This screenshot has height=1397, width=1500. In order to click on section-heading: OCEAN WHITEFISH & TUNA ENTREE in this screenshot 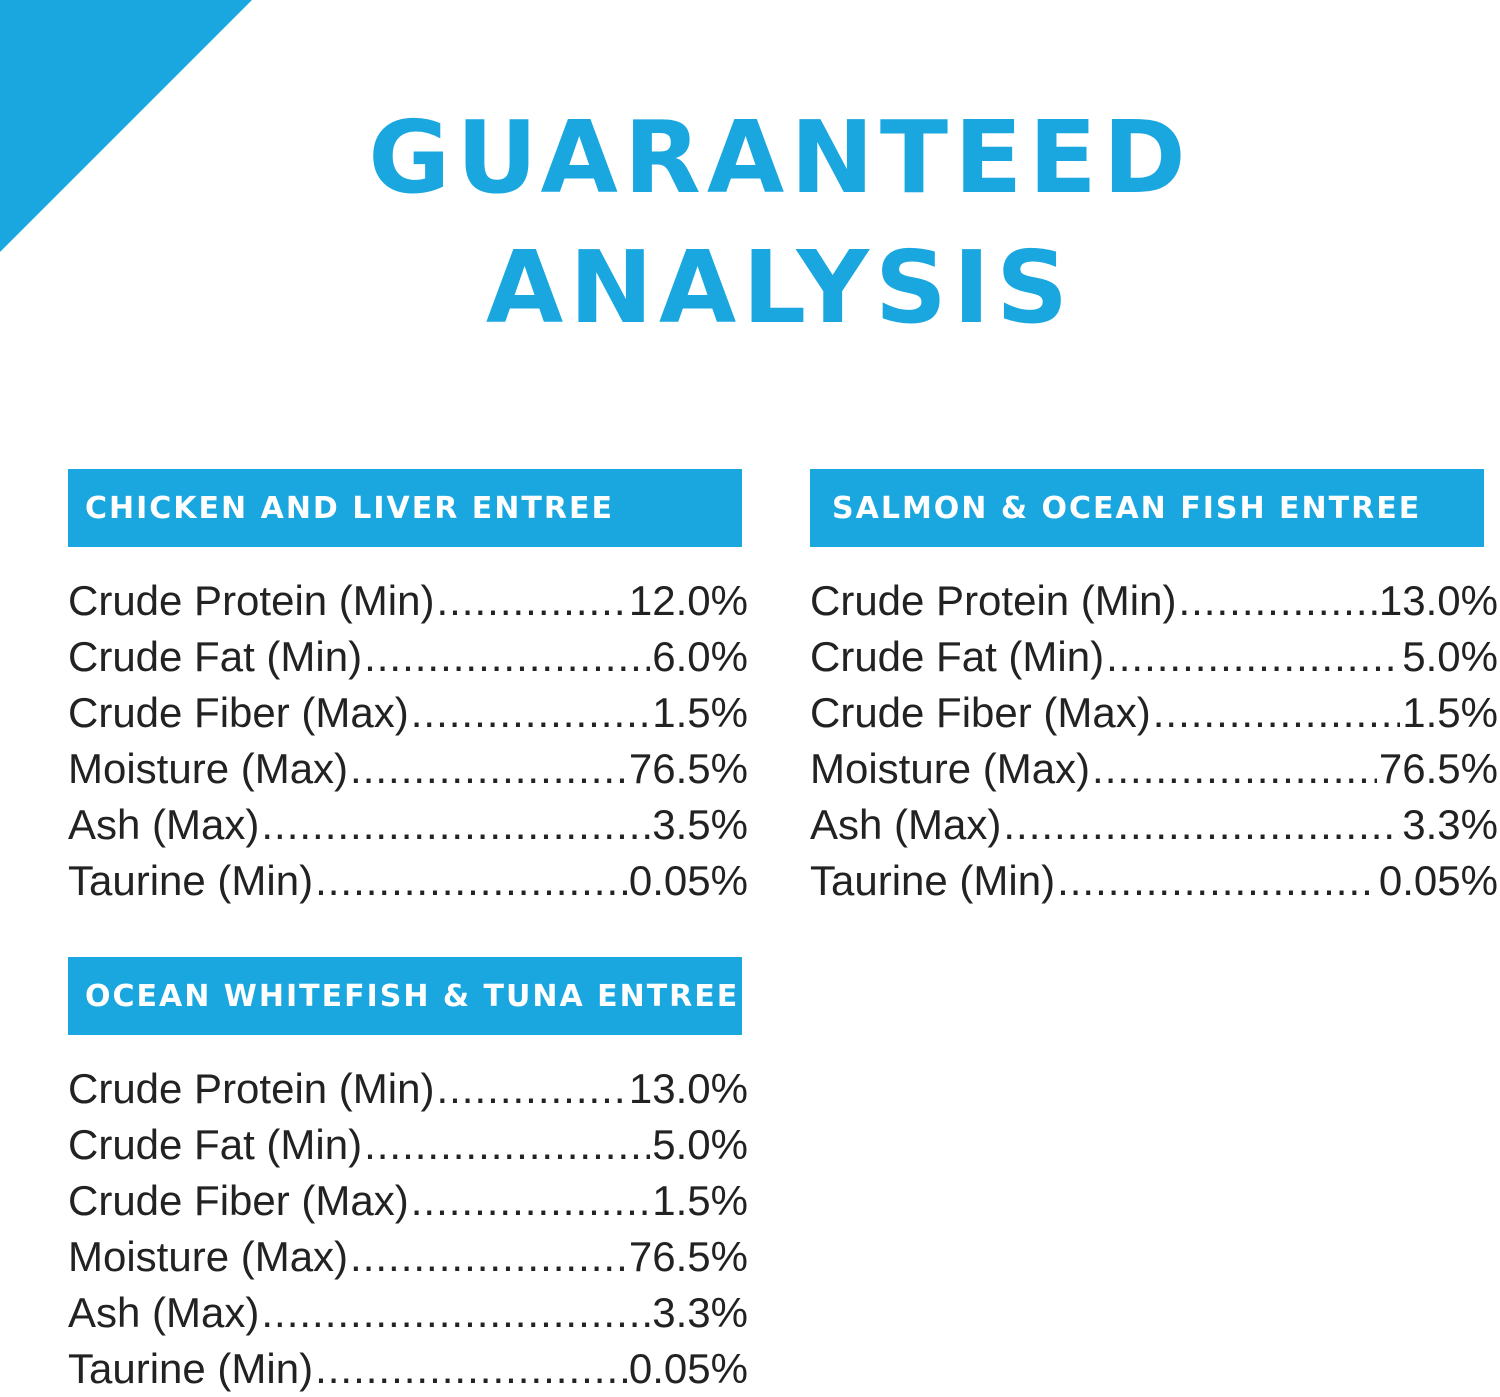, I will do `click(405, 996)`.